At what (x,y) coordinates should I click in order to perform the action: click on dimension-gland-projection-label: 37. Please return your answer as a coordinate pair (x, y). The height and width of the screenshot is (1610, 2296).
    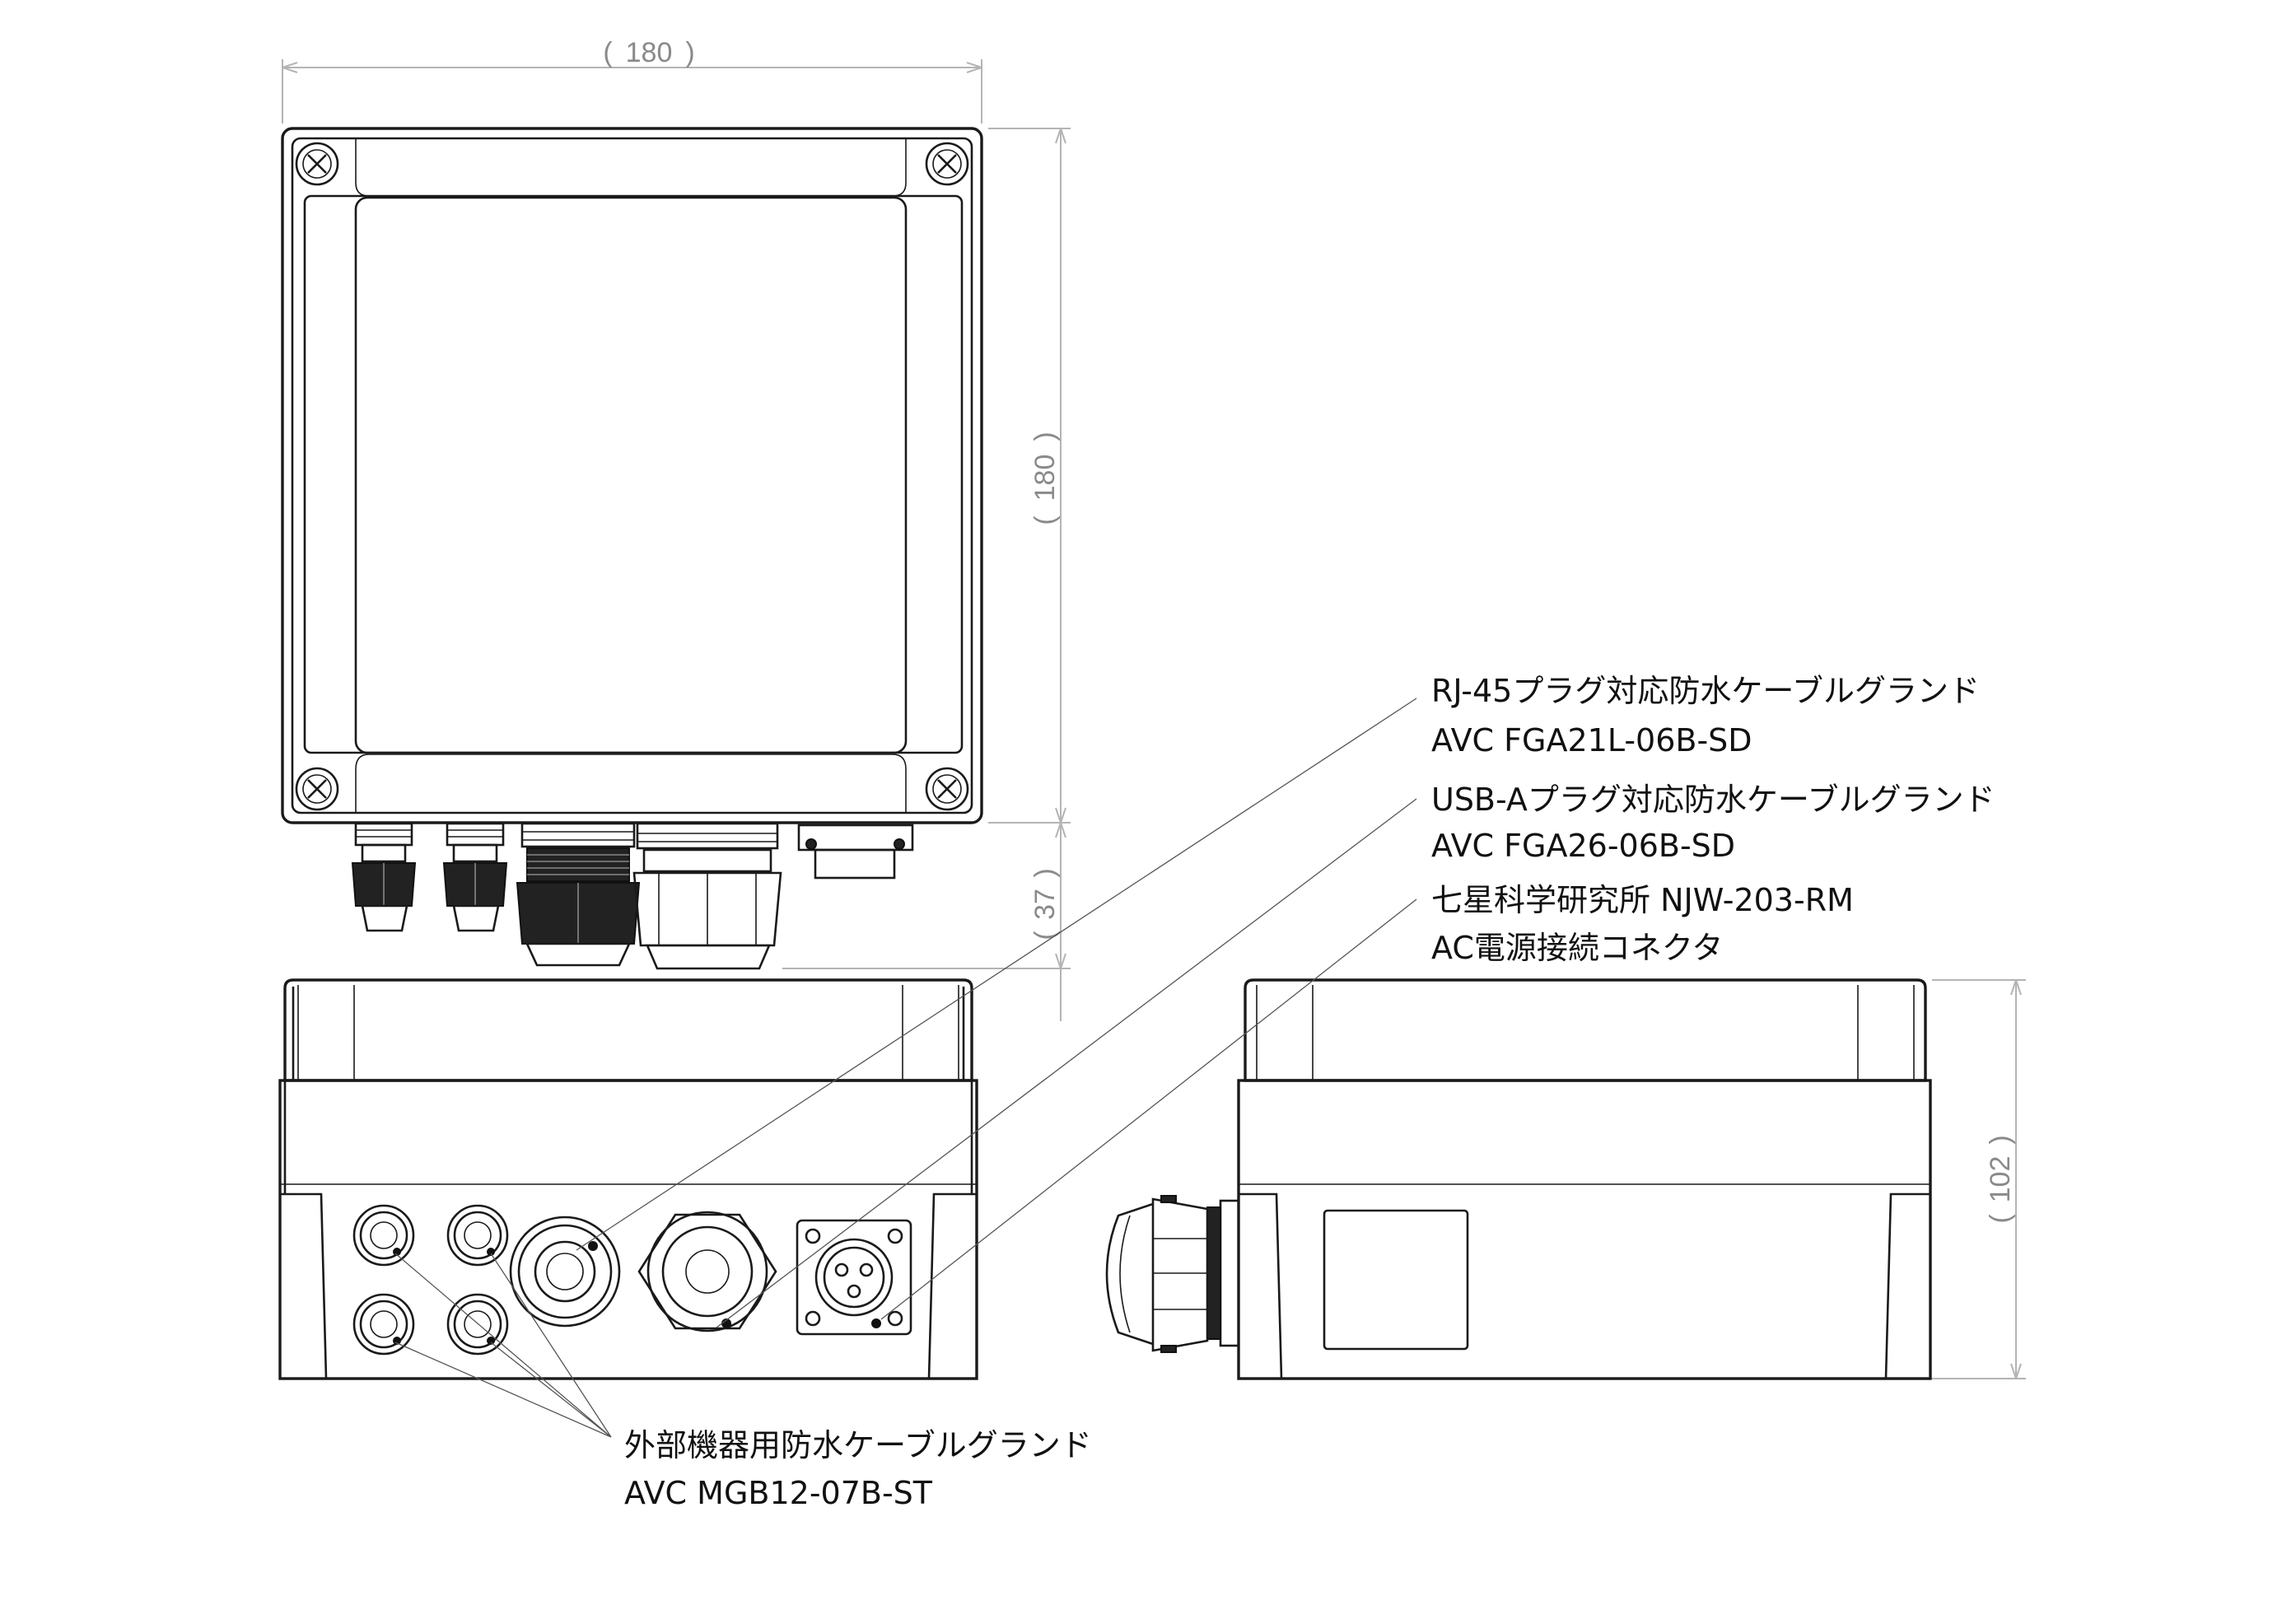
    Looking at the image, I should click on (1045, 904).